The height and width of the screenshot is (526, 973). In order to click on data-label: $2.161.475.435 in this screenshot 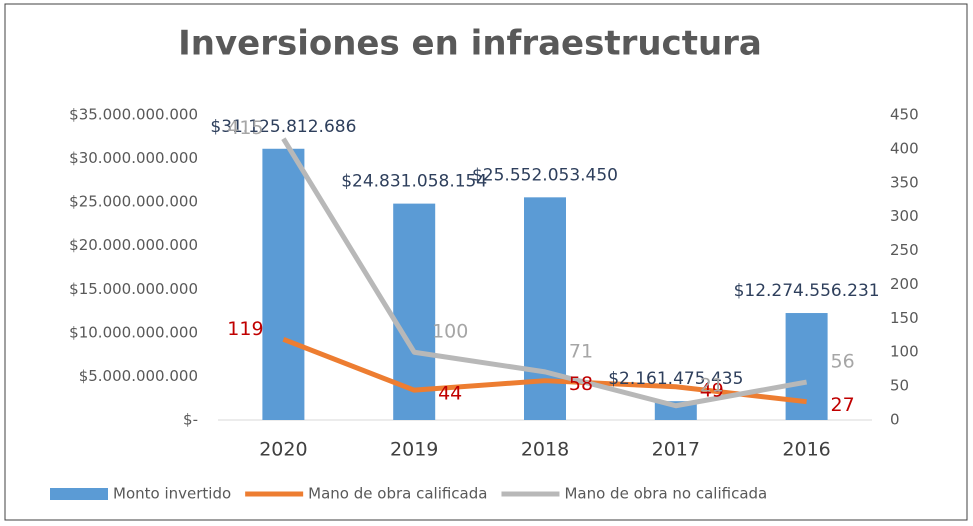, I will do `click(675, 379)`.